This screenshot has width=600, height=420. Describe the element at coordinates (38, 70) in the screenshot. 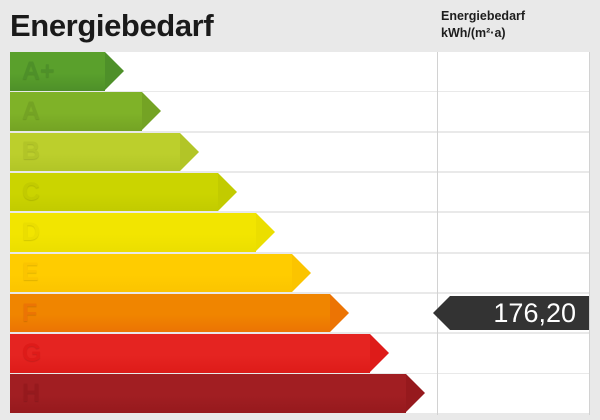

I see `rating-label: A+` at that location.